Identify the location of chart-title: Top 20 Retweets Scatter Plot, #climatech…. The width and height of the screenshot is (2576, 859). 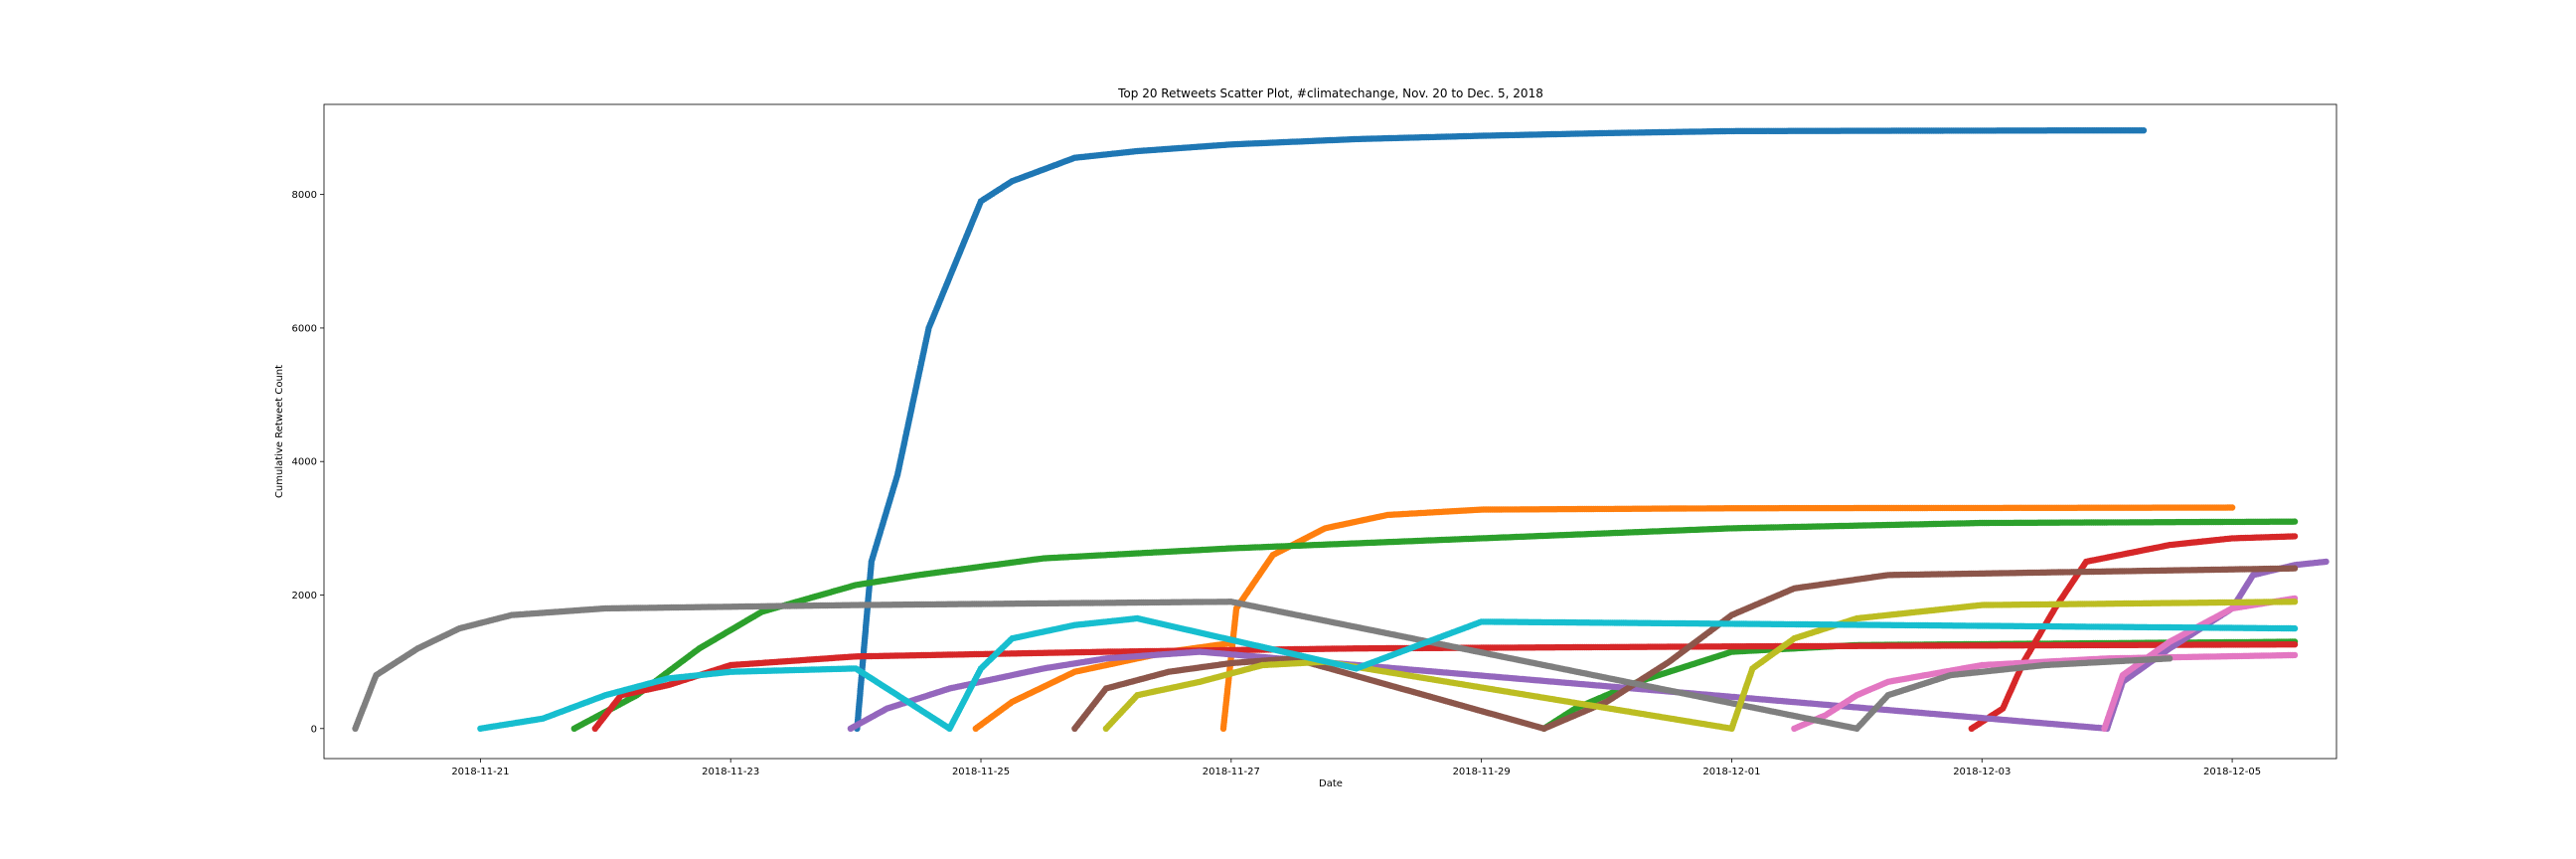
(1330, 93).